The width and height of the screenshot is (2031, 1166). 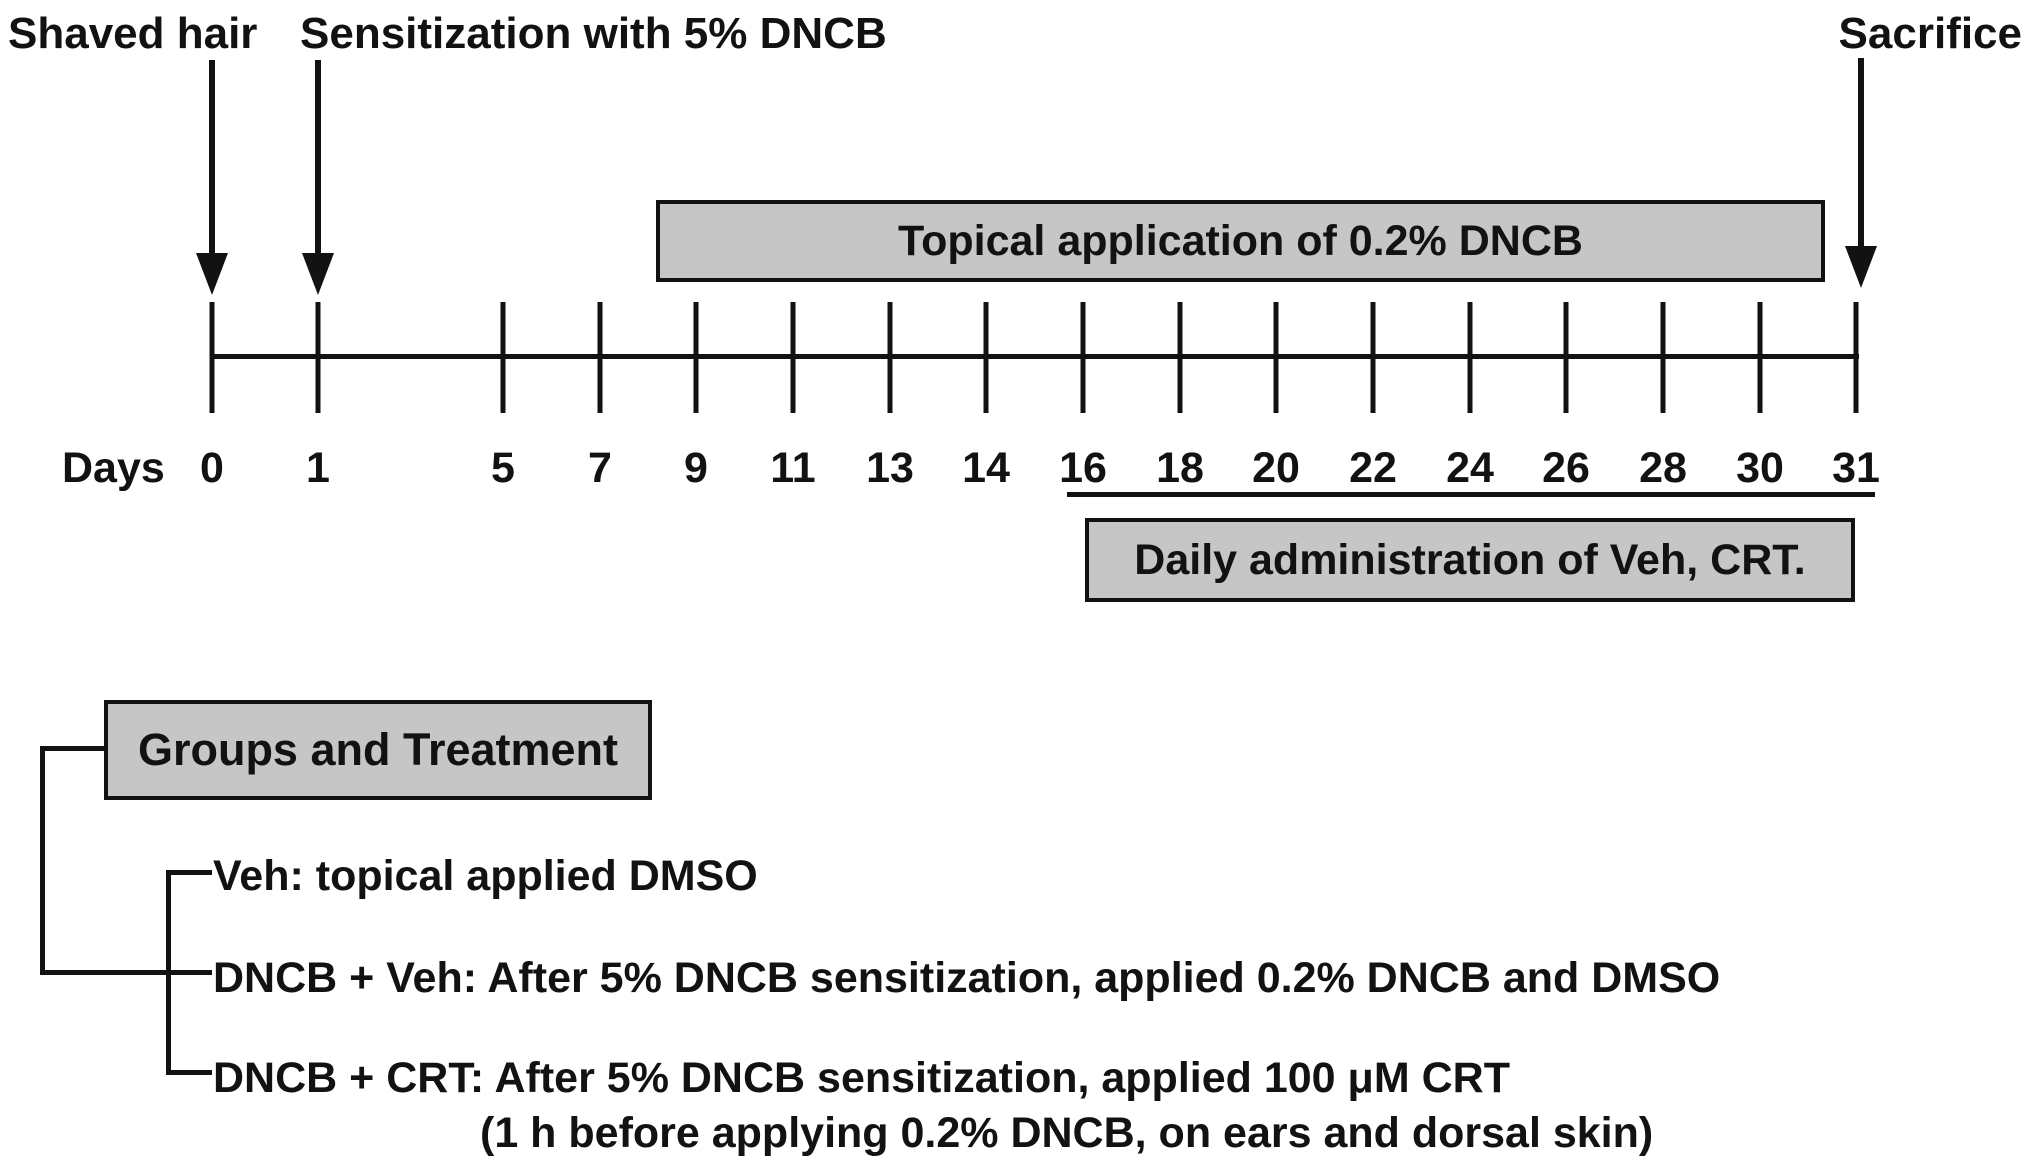 I want to click on timeline-day-label: 11, so click(x=793, y=468).